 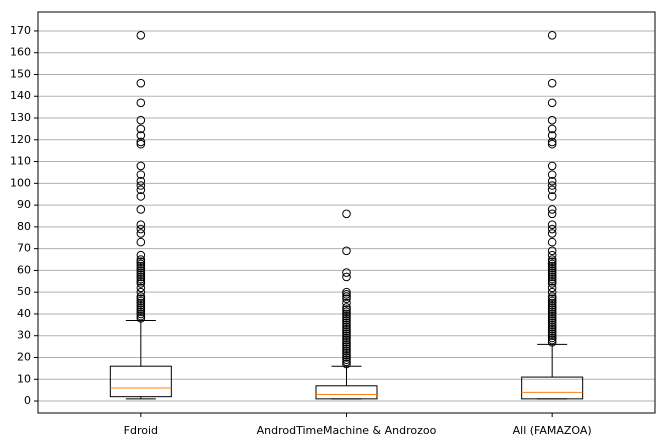 I want to click on y-tick-label: 160, so click(x=20, y=52).